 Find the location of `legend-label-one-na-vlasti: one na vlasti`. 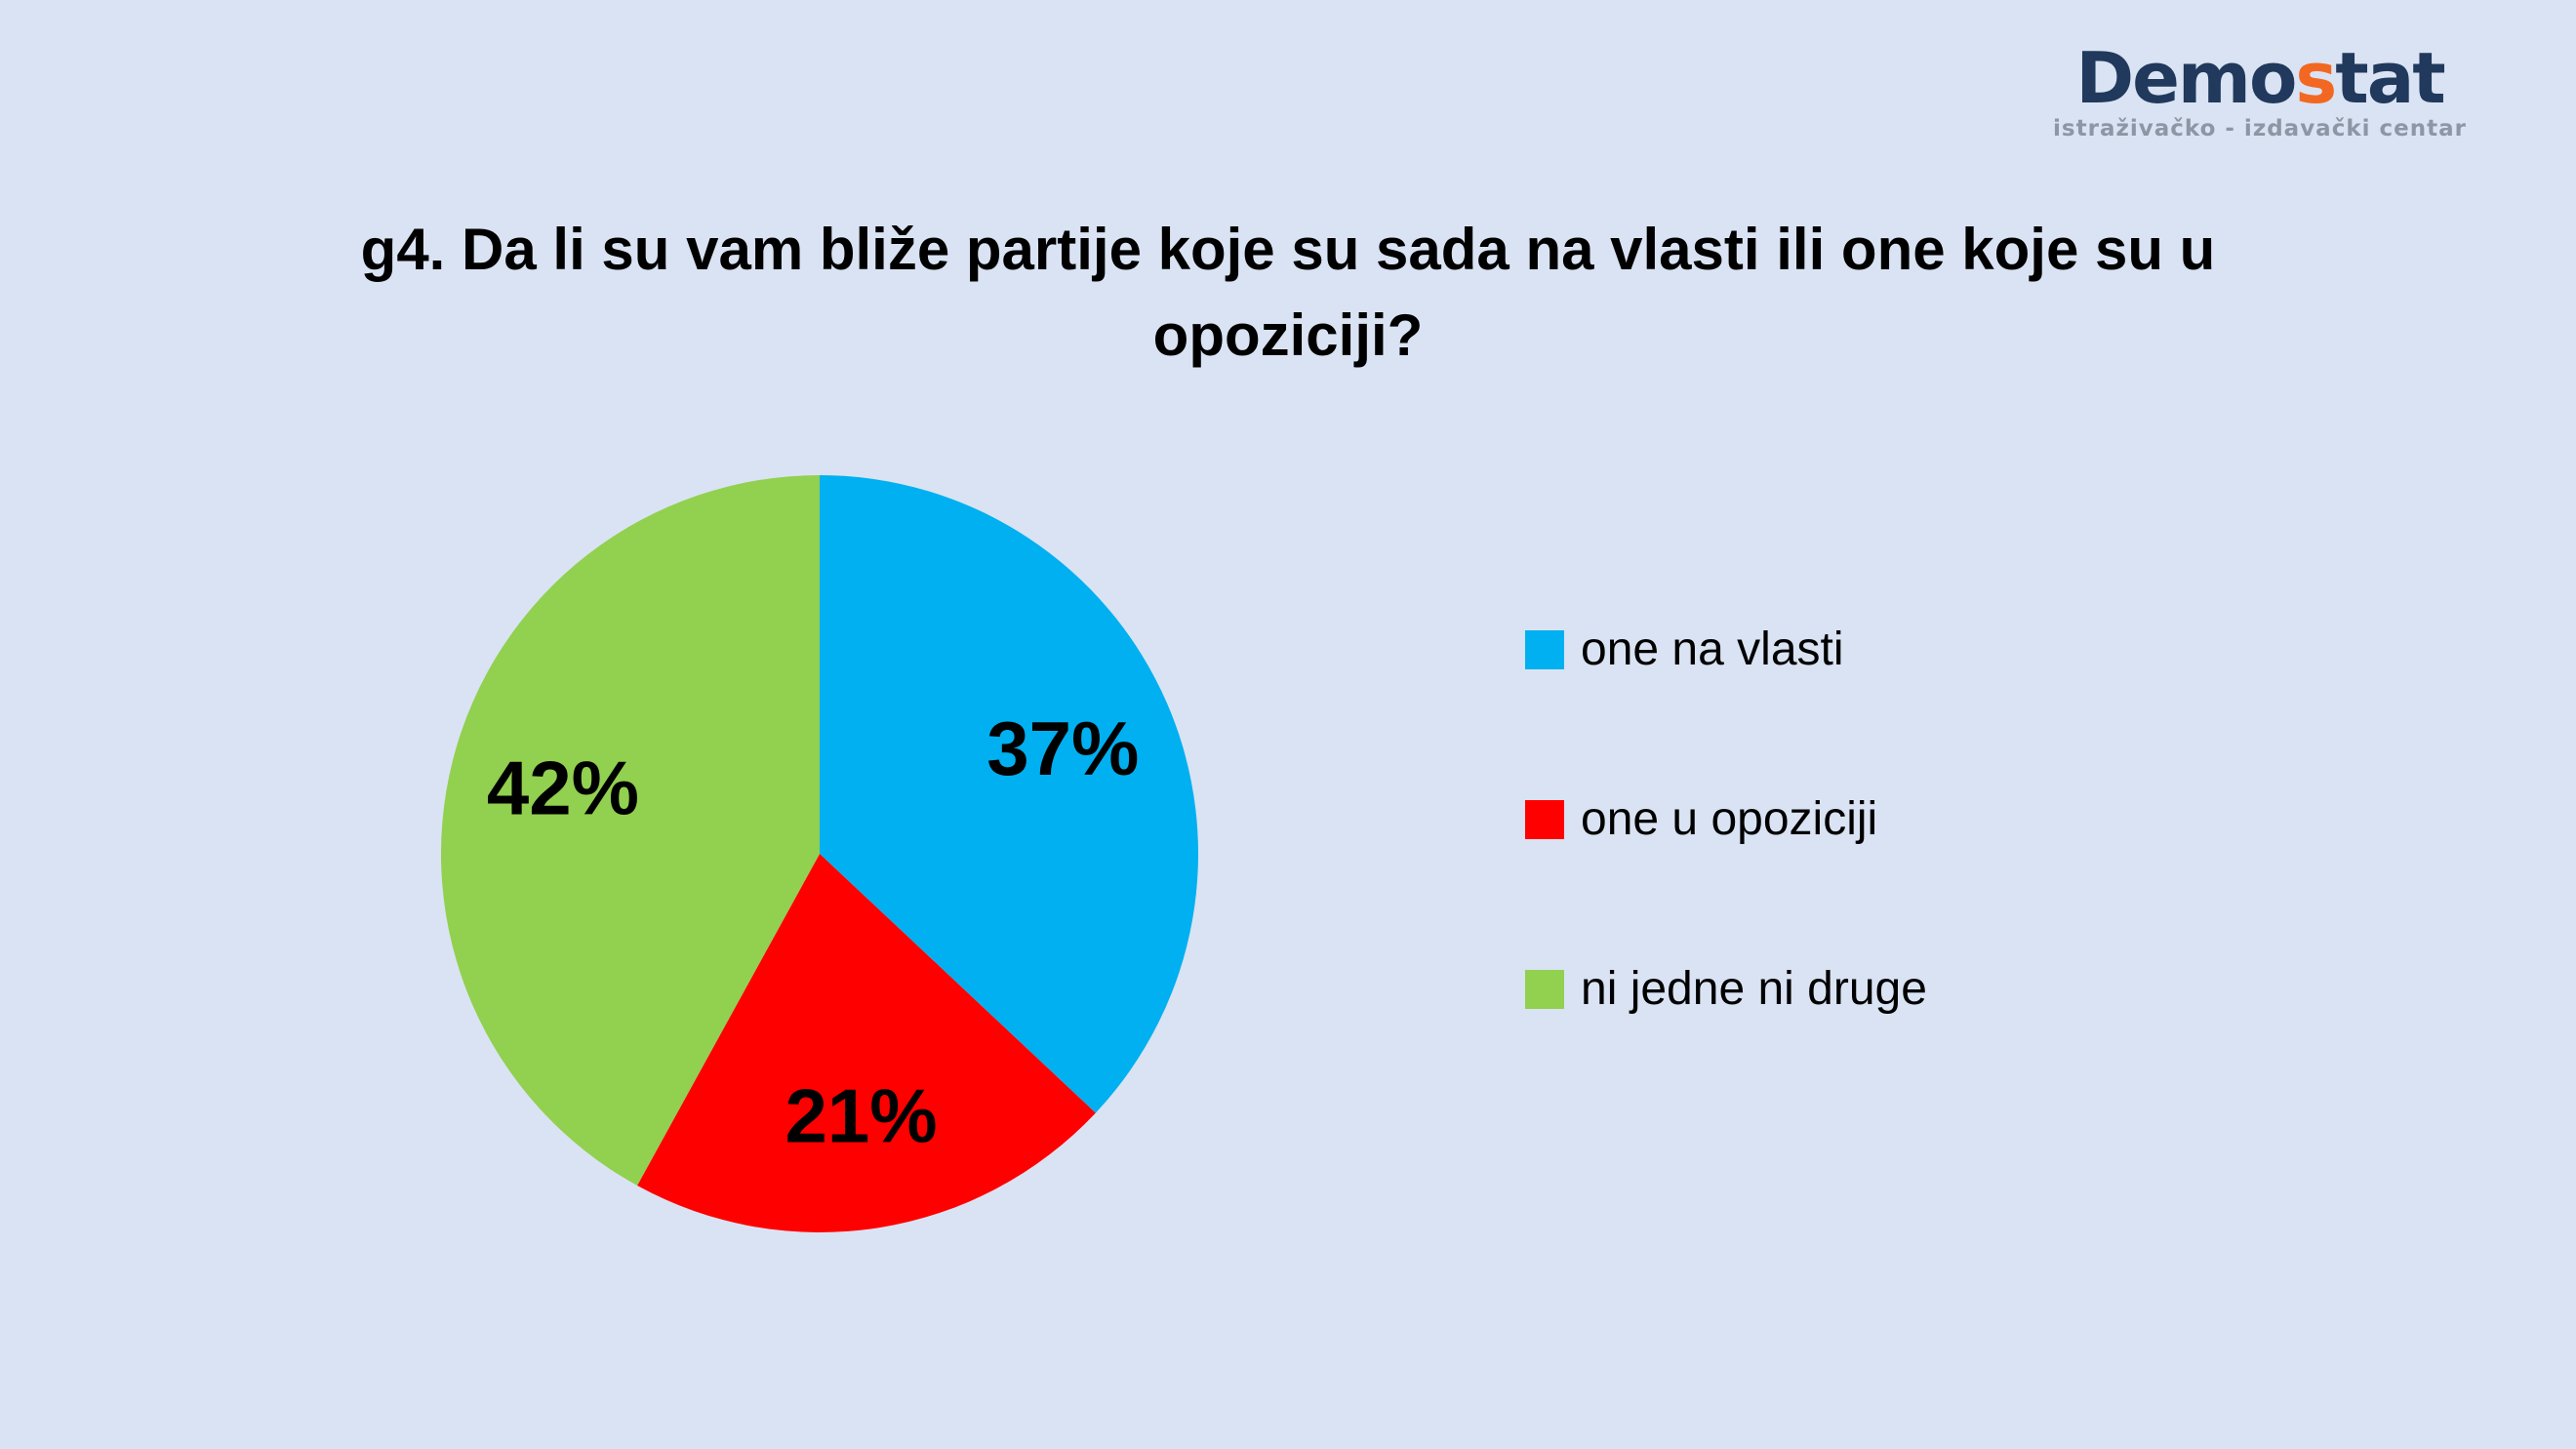

legend-label-one-na-vlasti: one na vlasti is located at coordinates (1712, 649).